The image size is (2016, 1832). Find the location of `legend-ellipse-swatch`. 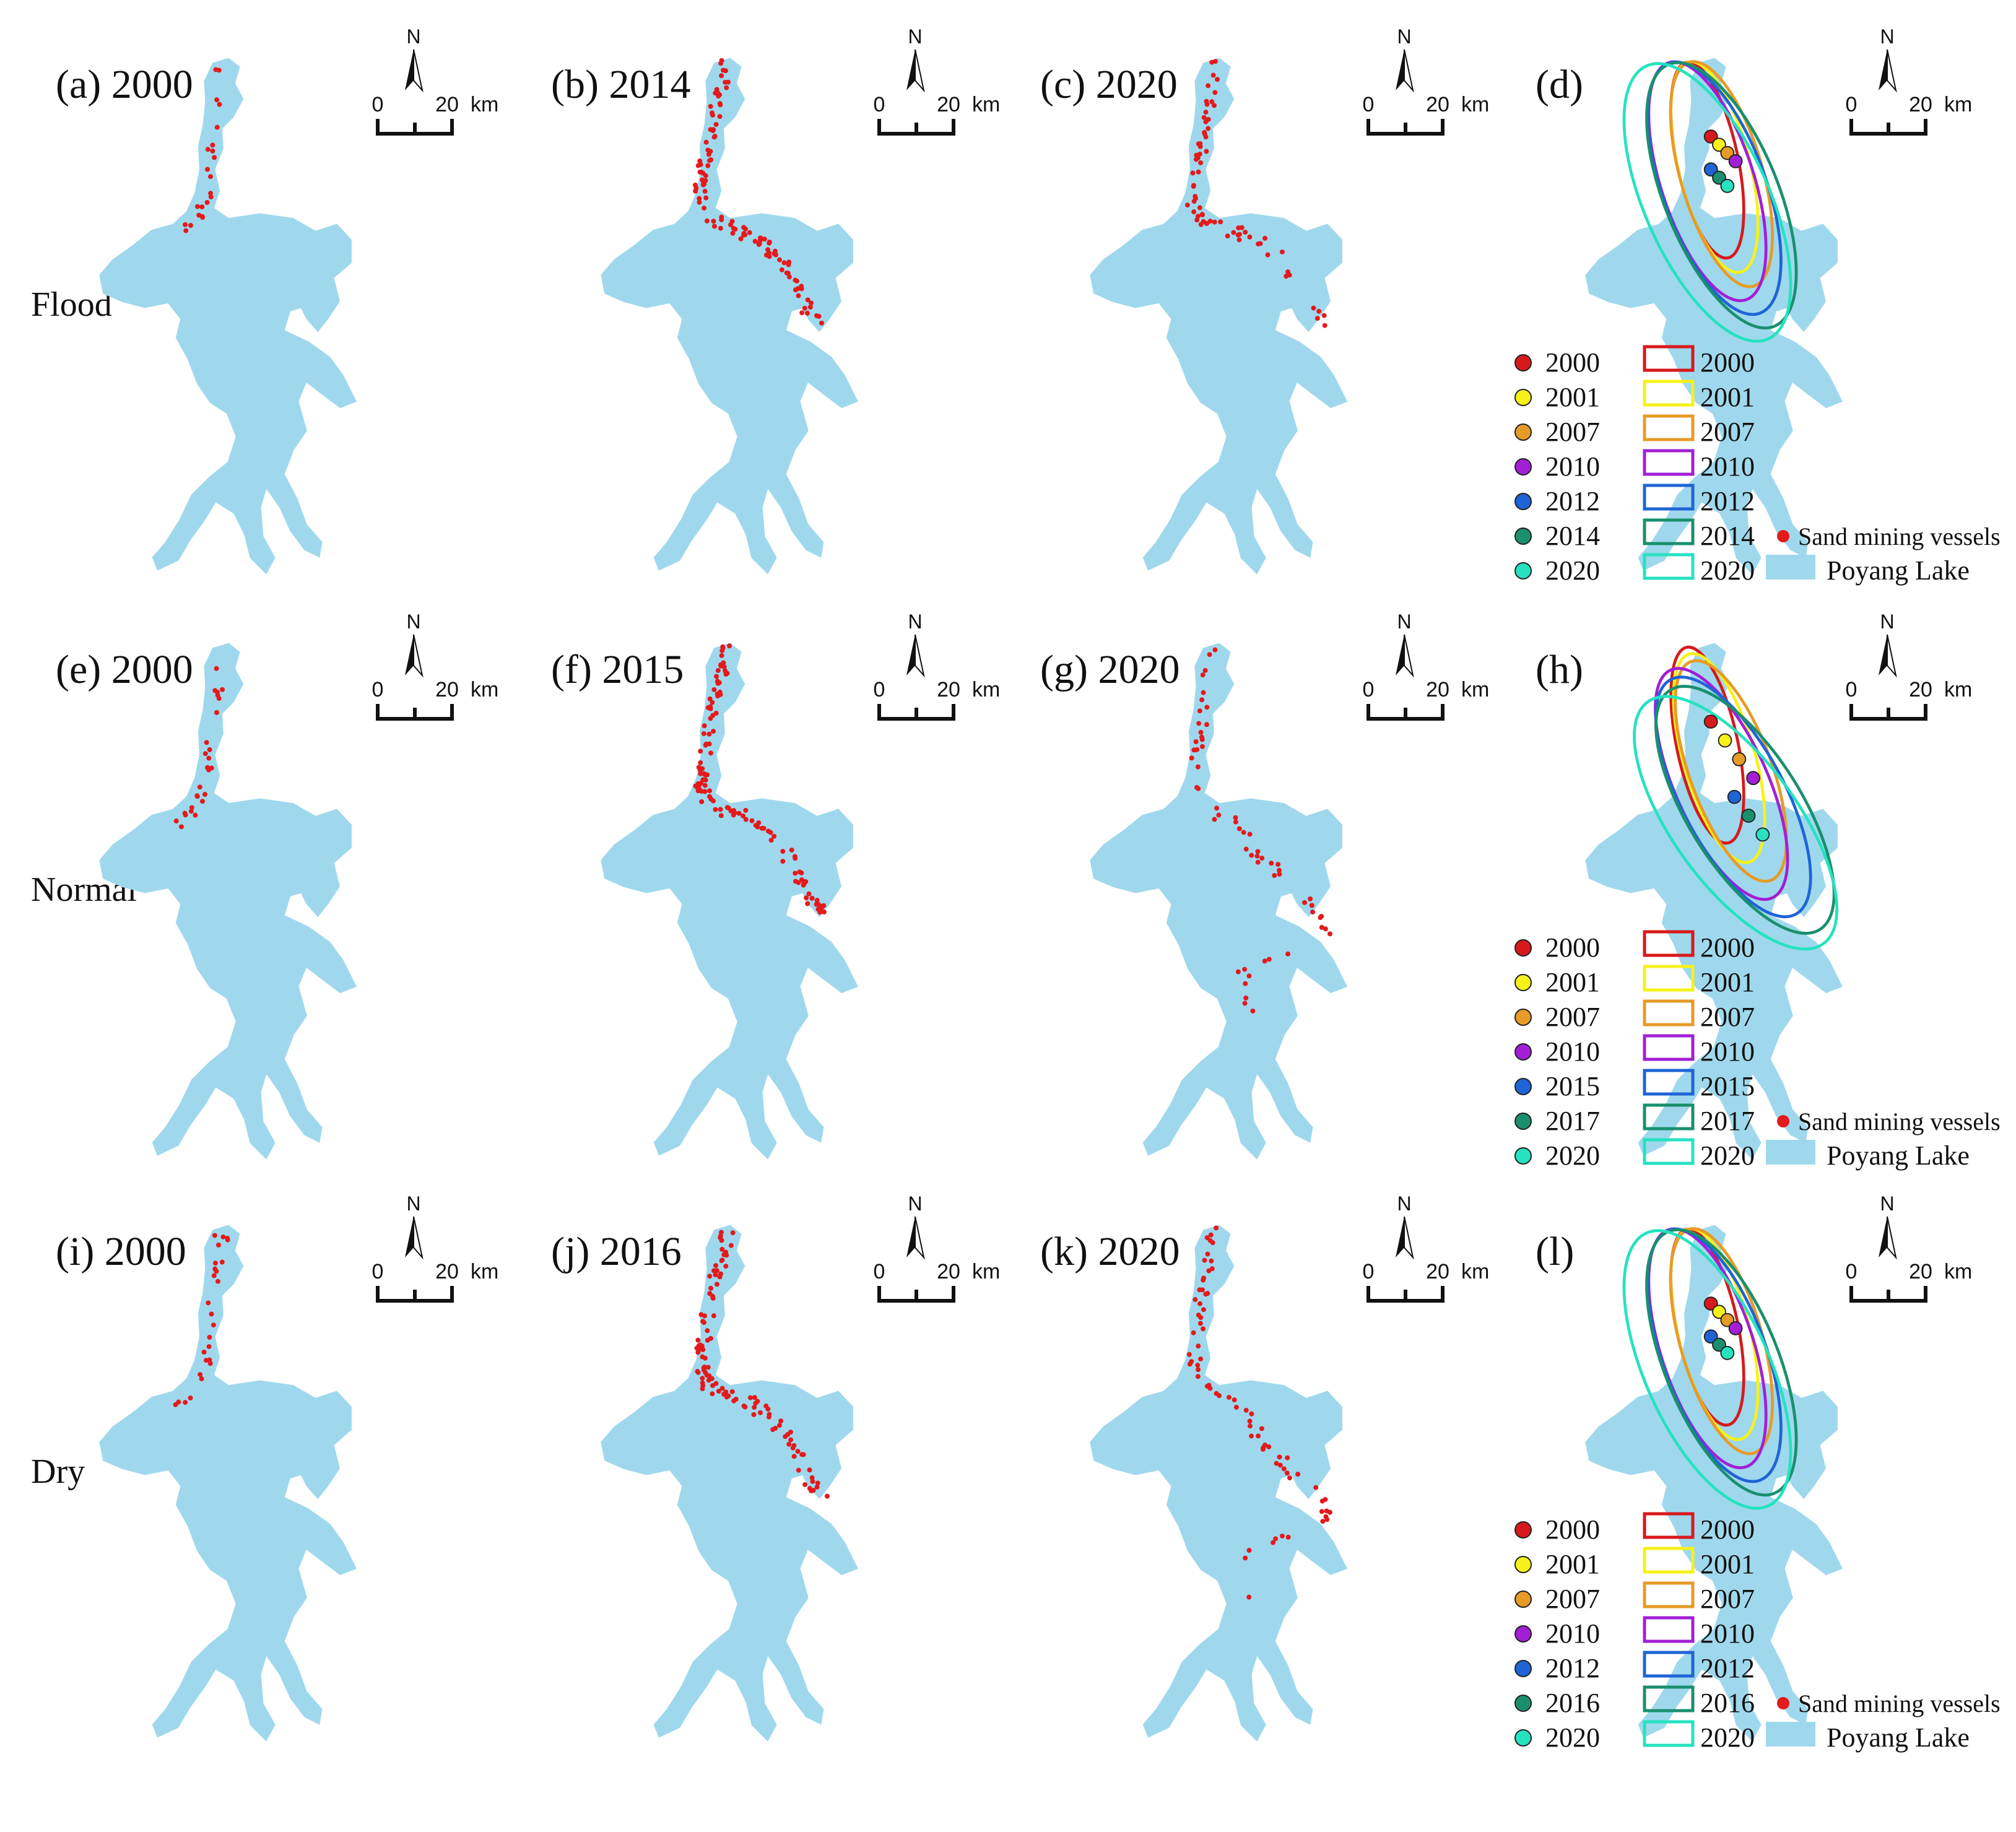

legend-ellipse-swatch is located at coordinates (1669, 943).